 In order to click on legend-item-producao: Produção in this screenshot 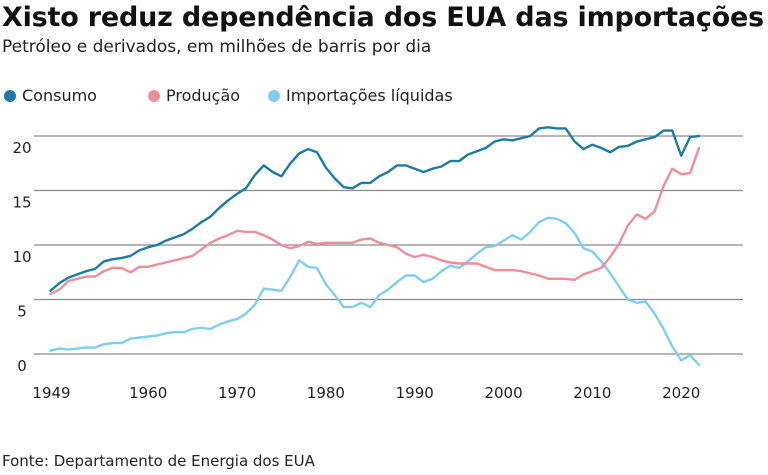, I will do `click(194, 95)`.